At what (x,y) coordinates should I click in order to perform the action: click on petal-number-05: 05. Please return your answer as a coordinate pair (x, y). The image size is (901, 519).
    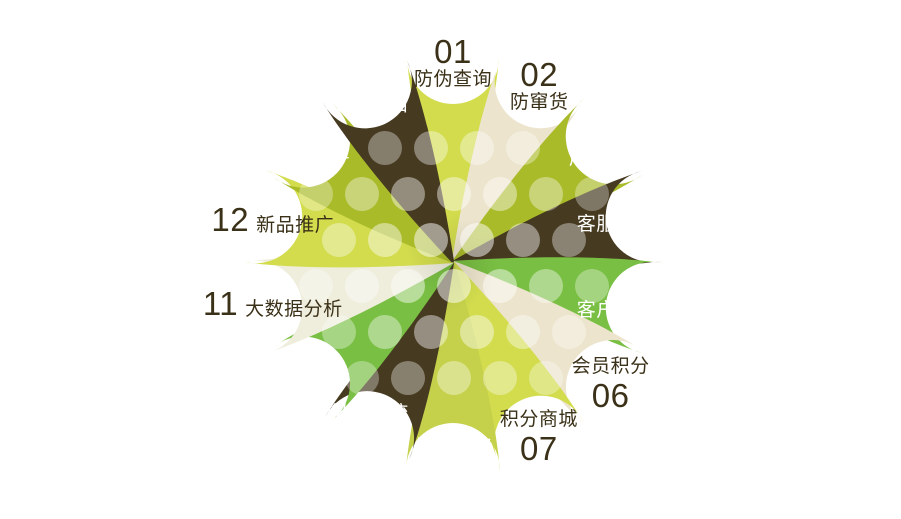
    Looking at the image, I should click on (680, 304).